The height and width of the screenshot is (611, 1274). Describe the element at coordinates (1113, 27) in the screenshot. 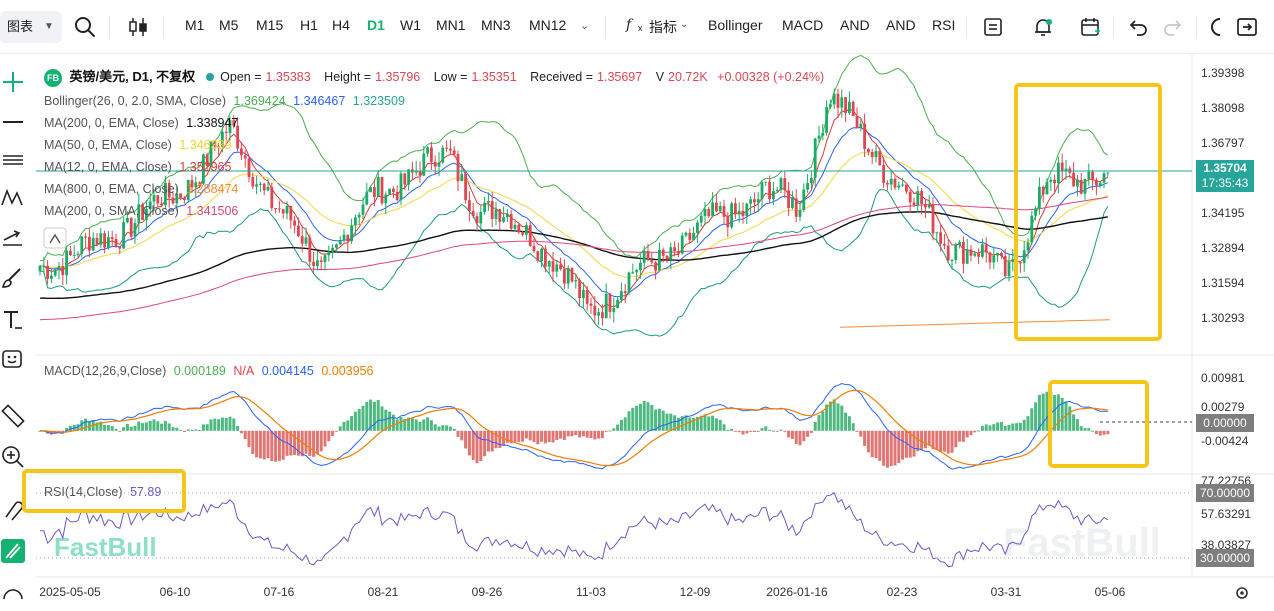

I see `toolbar-divider` at that location.